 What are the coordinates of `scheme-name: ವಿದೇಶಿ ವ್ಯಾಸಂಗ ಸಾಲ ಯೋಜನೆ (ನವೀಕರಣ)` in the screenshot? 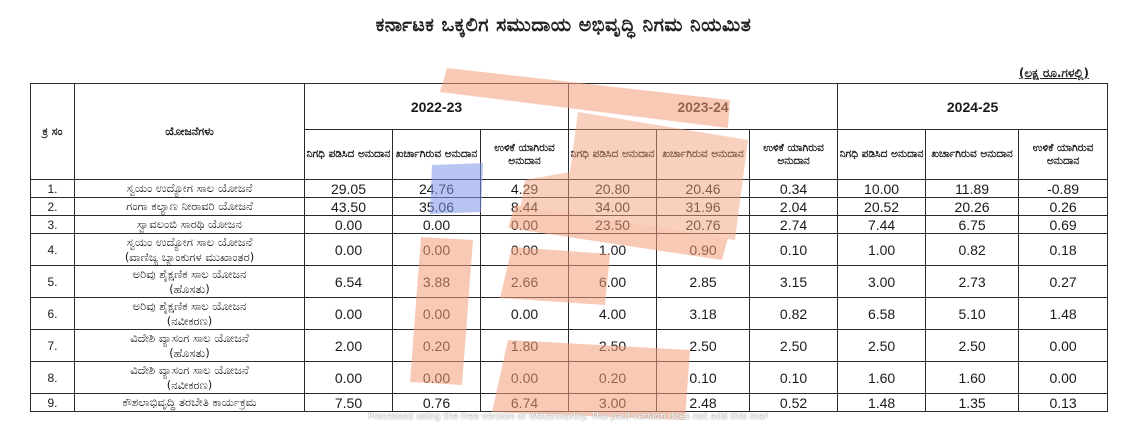 It's located at (189, 377).